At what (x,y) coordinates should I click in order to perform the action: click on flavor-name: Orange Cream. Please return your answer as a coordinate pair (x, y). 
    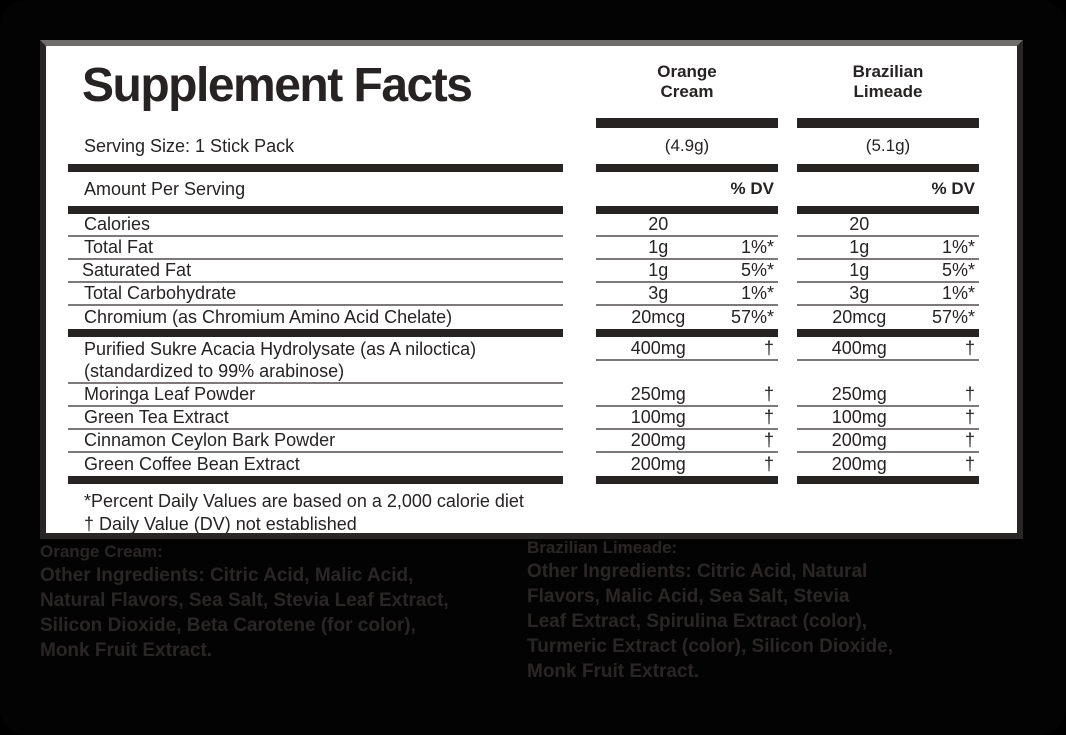
    Looking at the image, I should click on (687, 81).